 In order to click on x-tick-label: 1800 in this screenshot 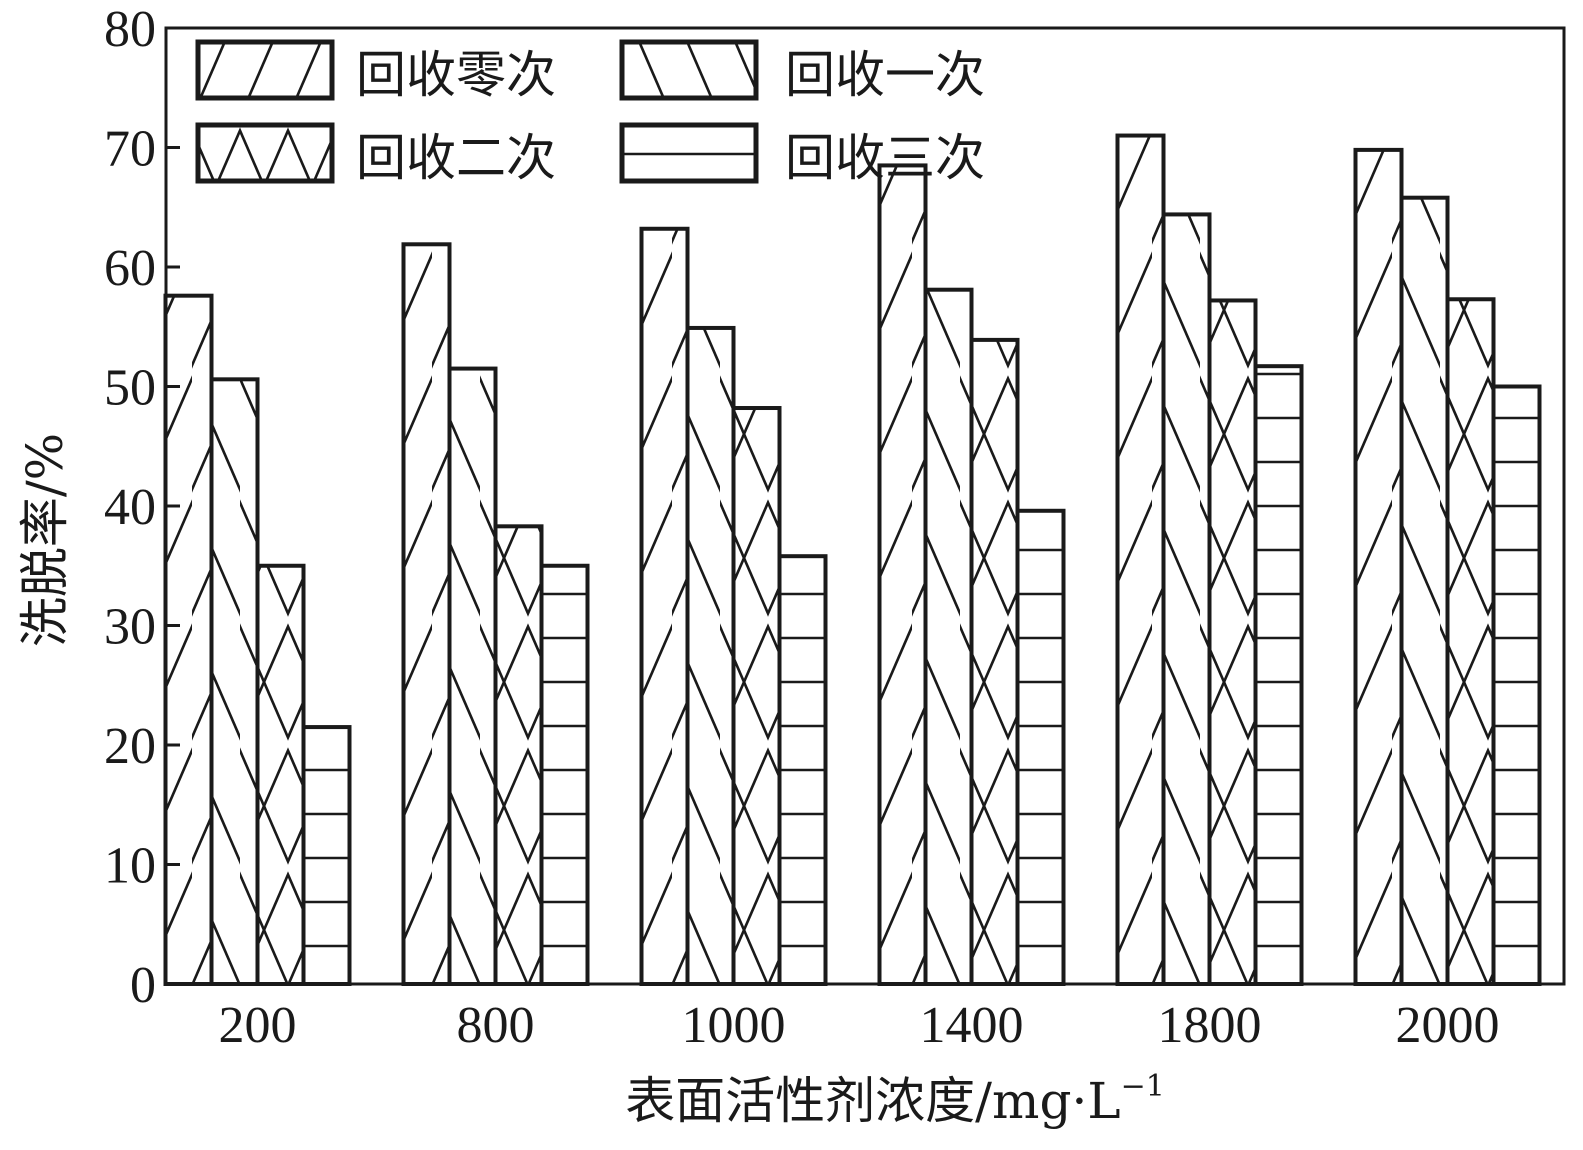, I will do `click(1210, 1025)`.